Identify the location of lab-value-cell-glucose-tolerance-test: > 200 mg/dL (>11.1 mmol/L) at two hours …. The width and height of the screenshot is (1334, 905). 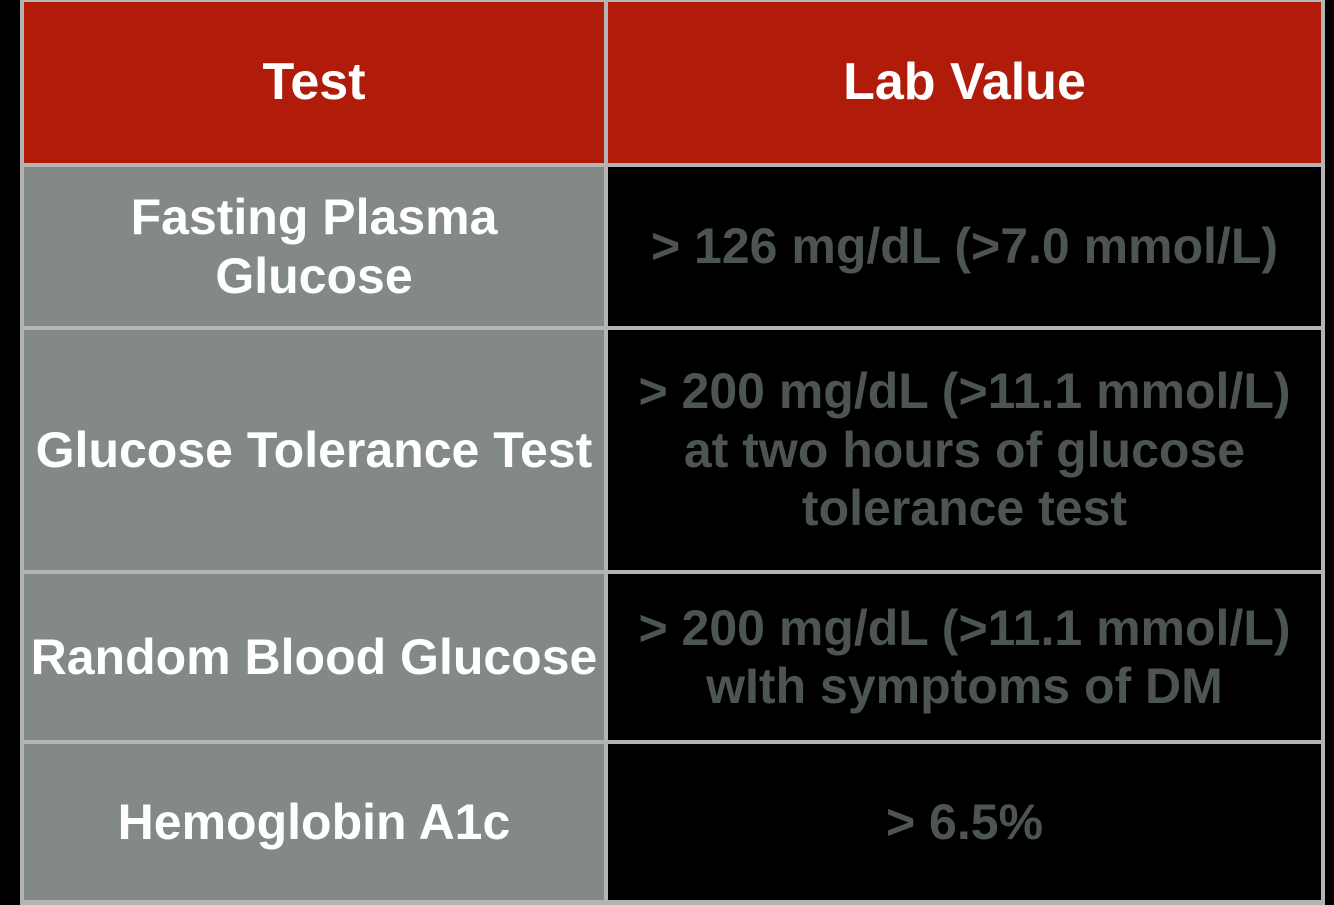
(964, 450).